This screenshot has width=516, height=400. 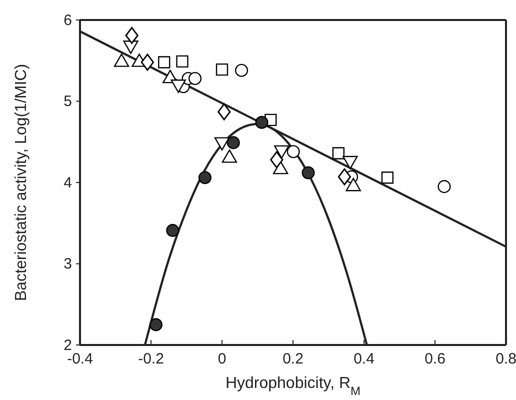 I want to click on x-tick-label: 0, so click(x=222, y=359).